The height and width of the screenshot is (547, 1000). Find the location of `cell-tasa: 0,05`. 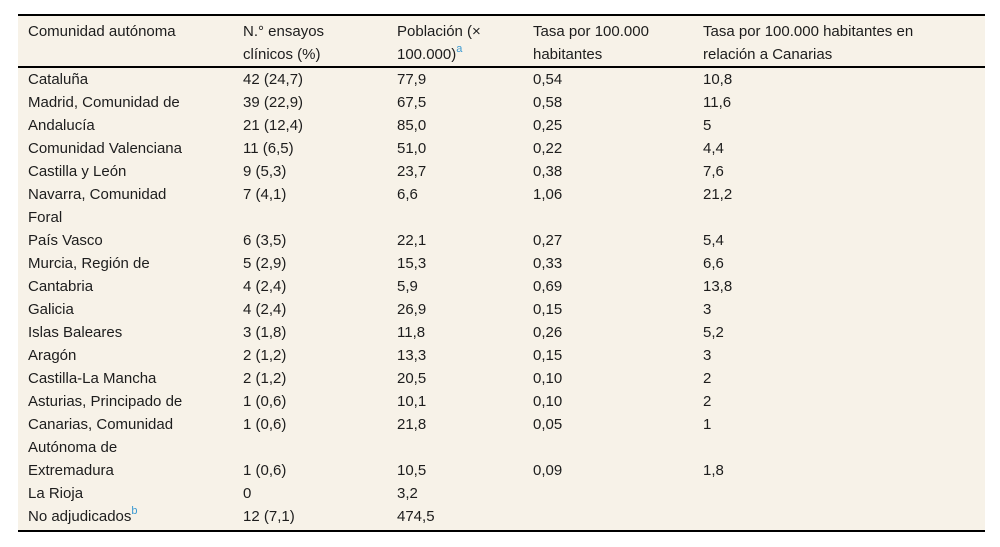

cell-tasa: 0,05 is located at coordinates (548, 424).